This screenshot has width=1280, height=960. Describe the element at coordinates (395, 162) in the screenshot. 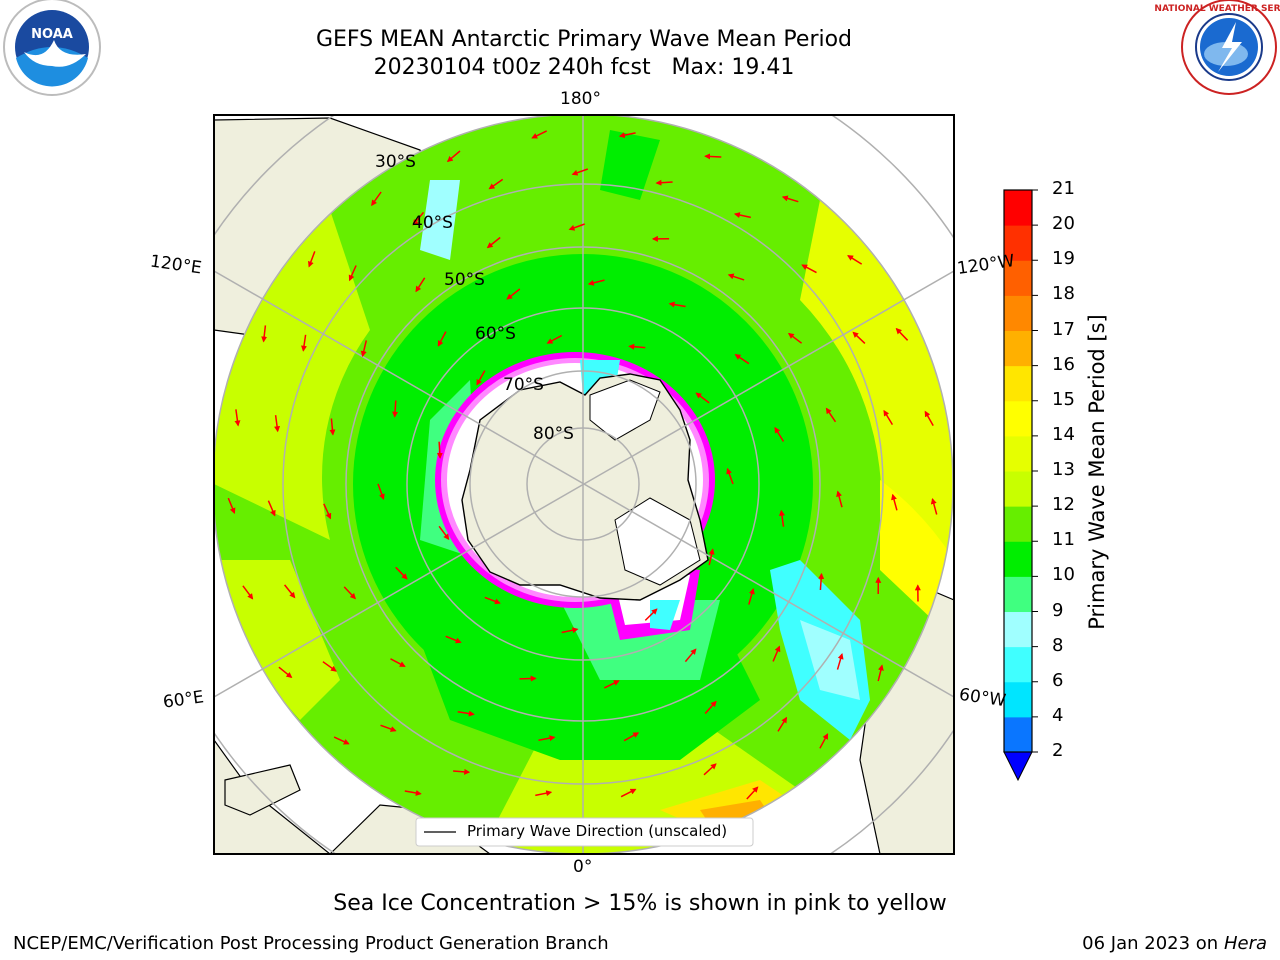

I see `lat-label-30s: 30°S` at that location.